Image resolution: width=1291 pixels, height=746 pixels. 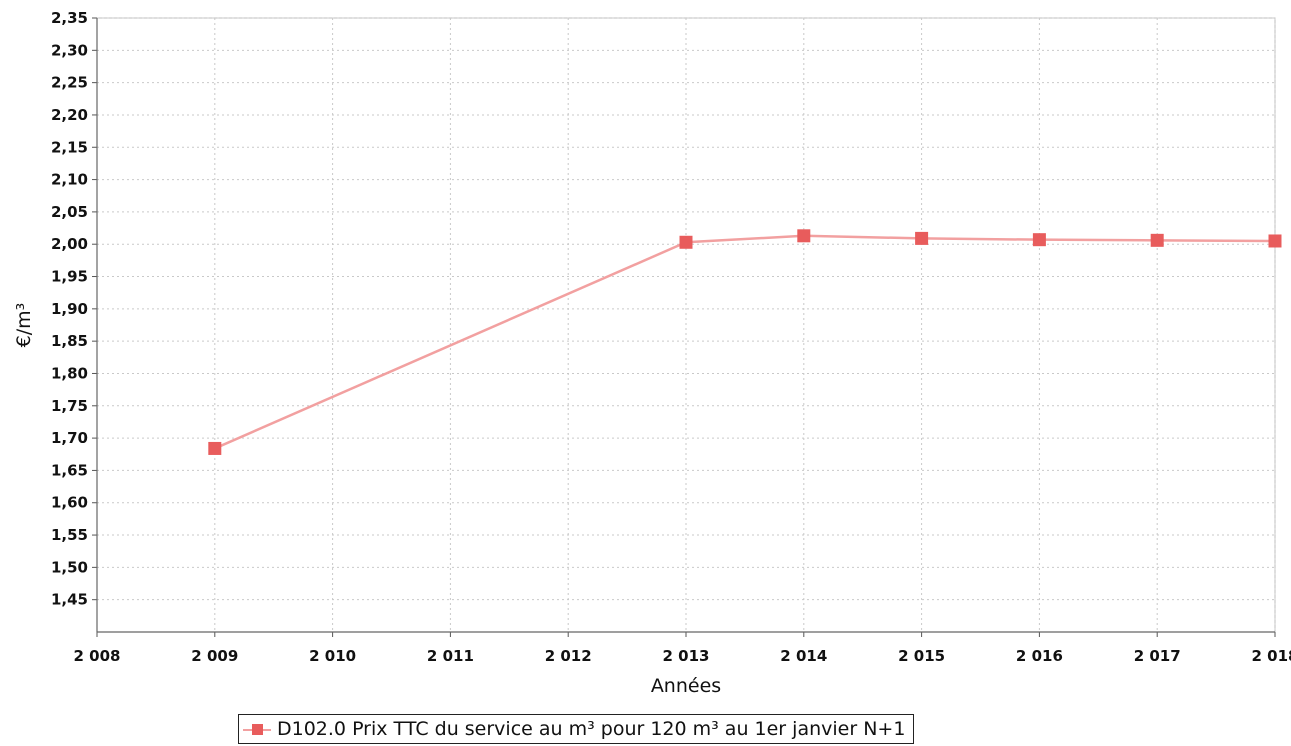 What do you see at coordinates (69, 18) in the screenshot?
I see `y-tick-label: 2,35` at bounding box center [69, 18].